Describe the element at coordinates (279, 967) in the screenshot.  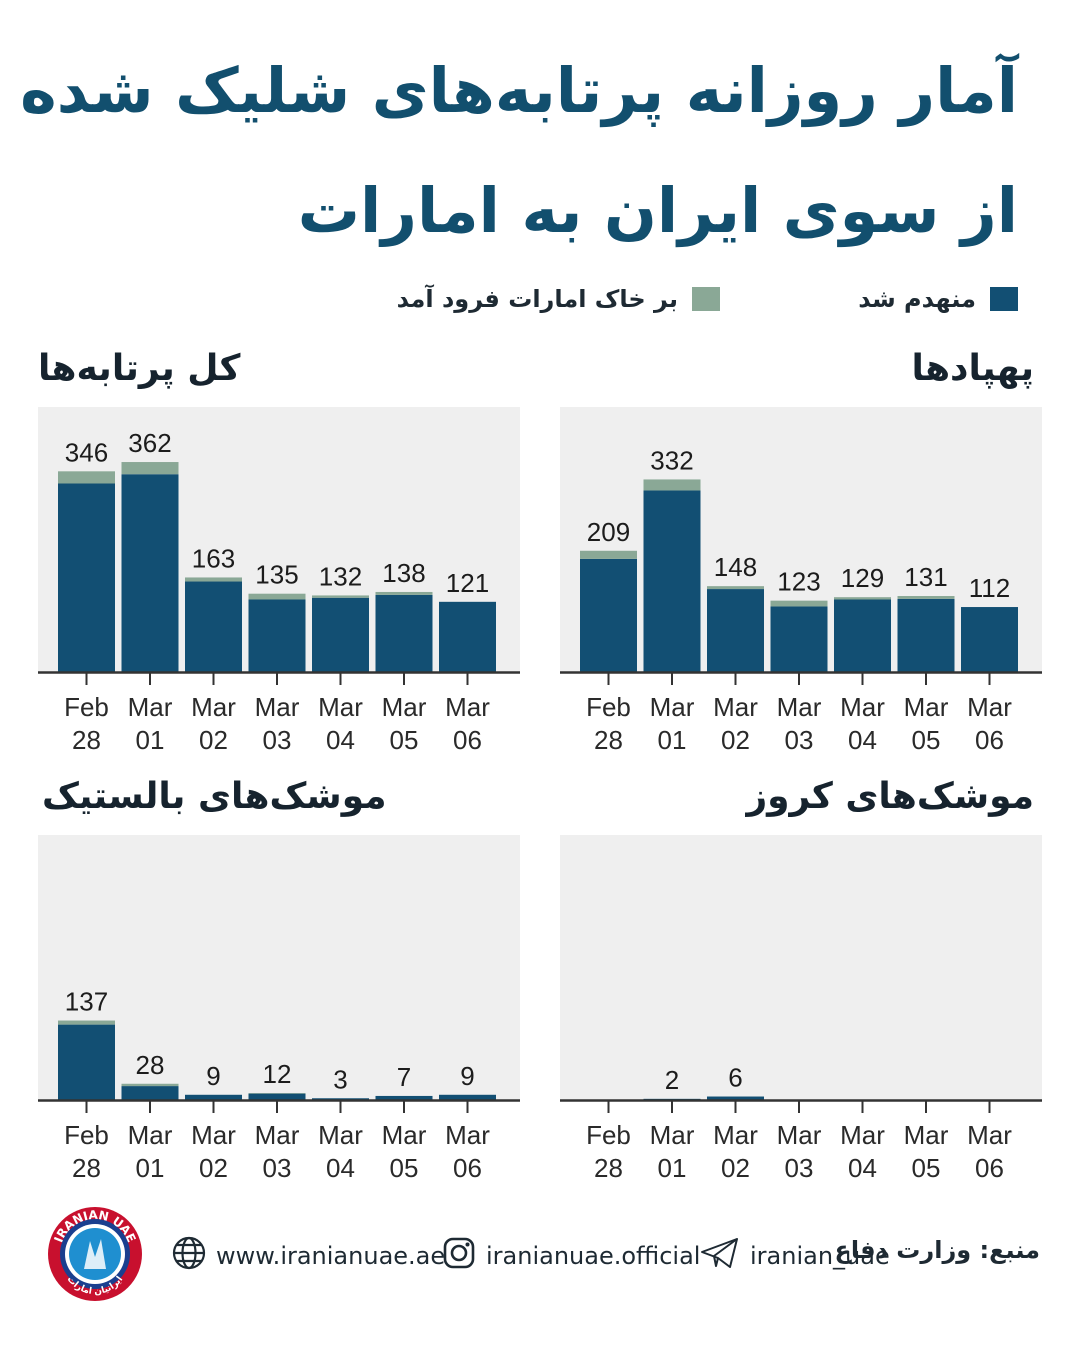
I see `chart-panel-ballistic: 137 28 9 12 3 7 9` at that location.